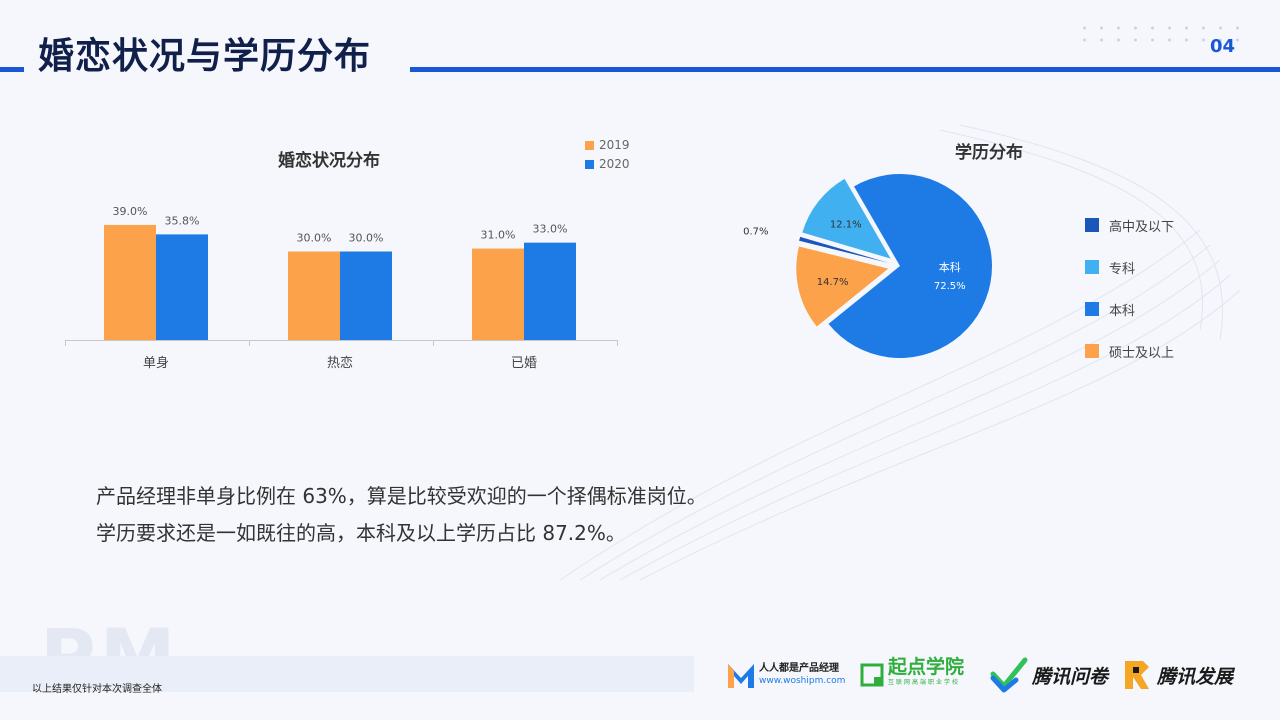 Image resolution: width=1280 pixels, height=720 pixels. I want to click on pie-data-label: 0.7%, so click(755, 231).